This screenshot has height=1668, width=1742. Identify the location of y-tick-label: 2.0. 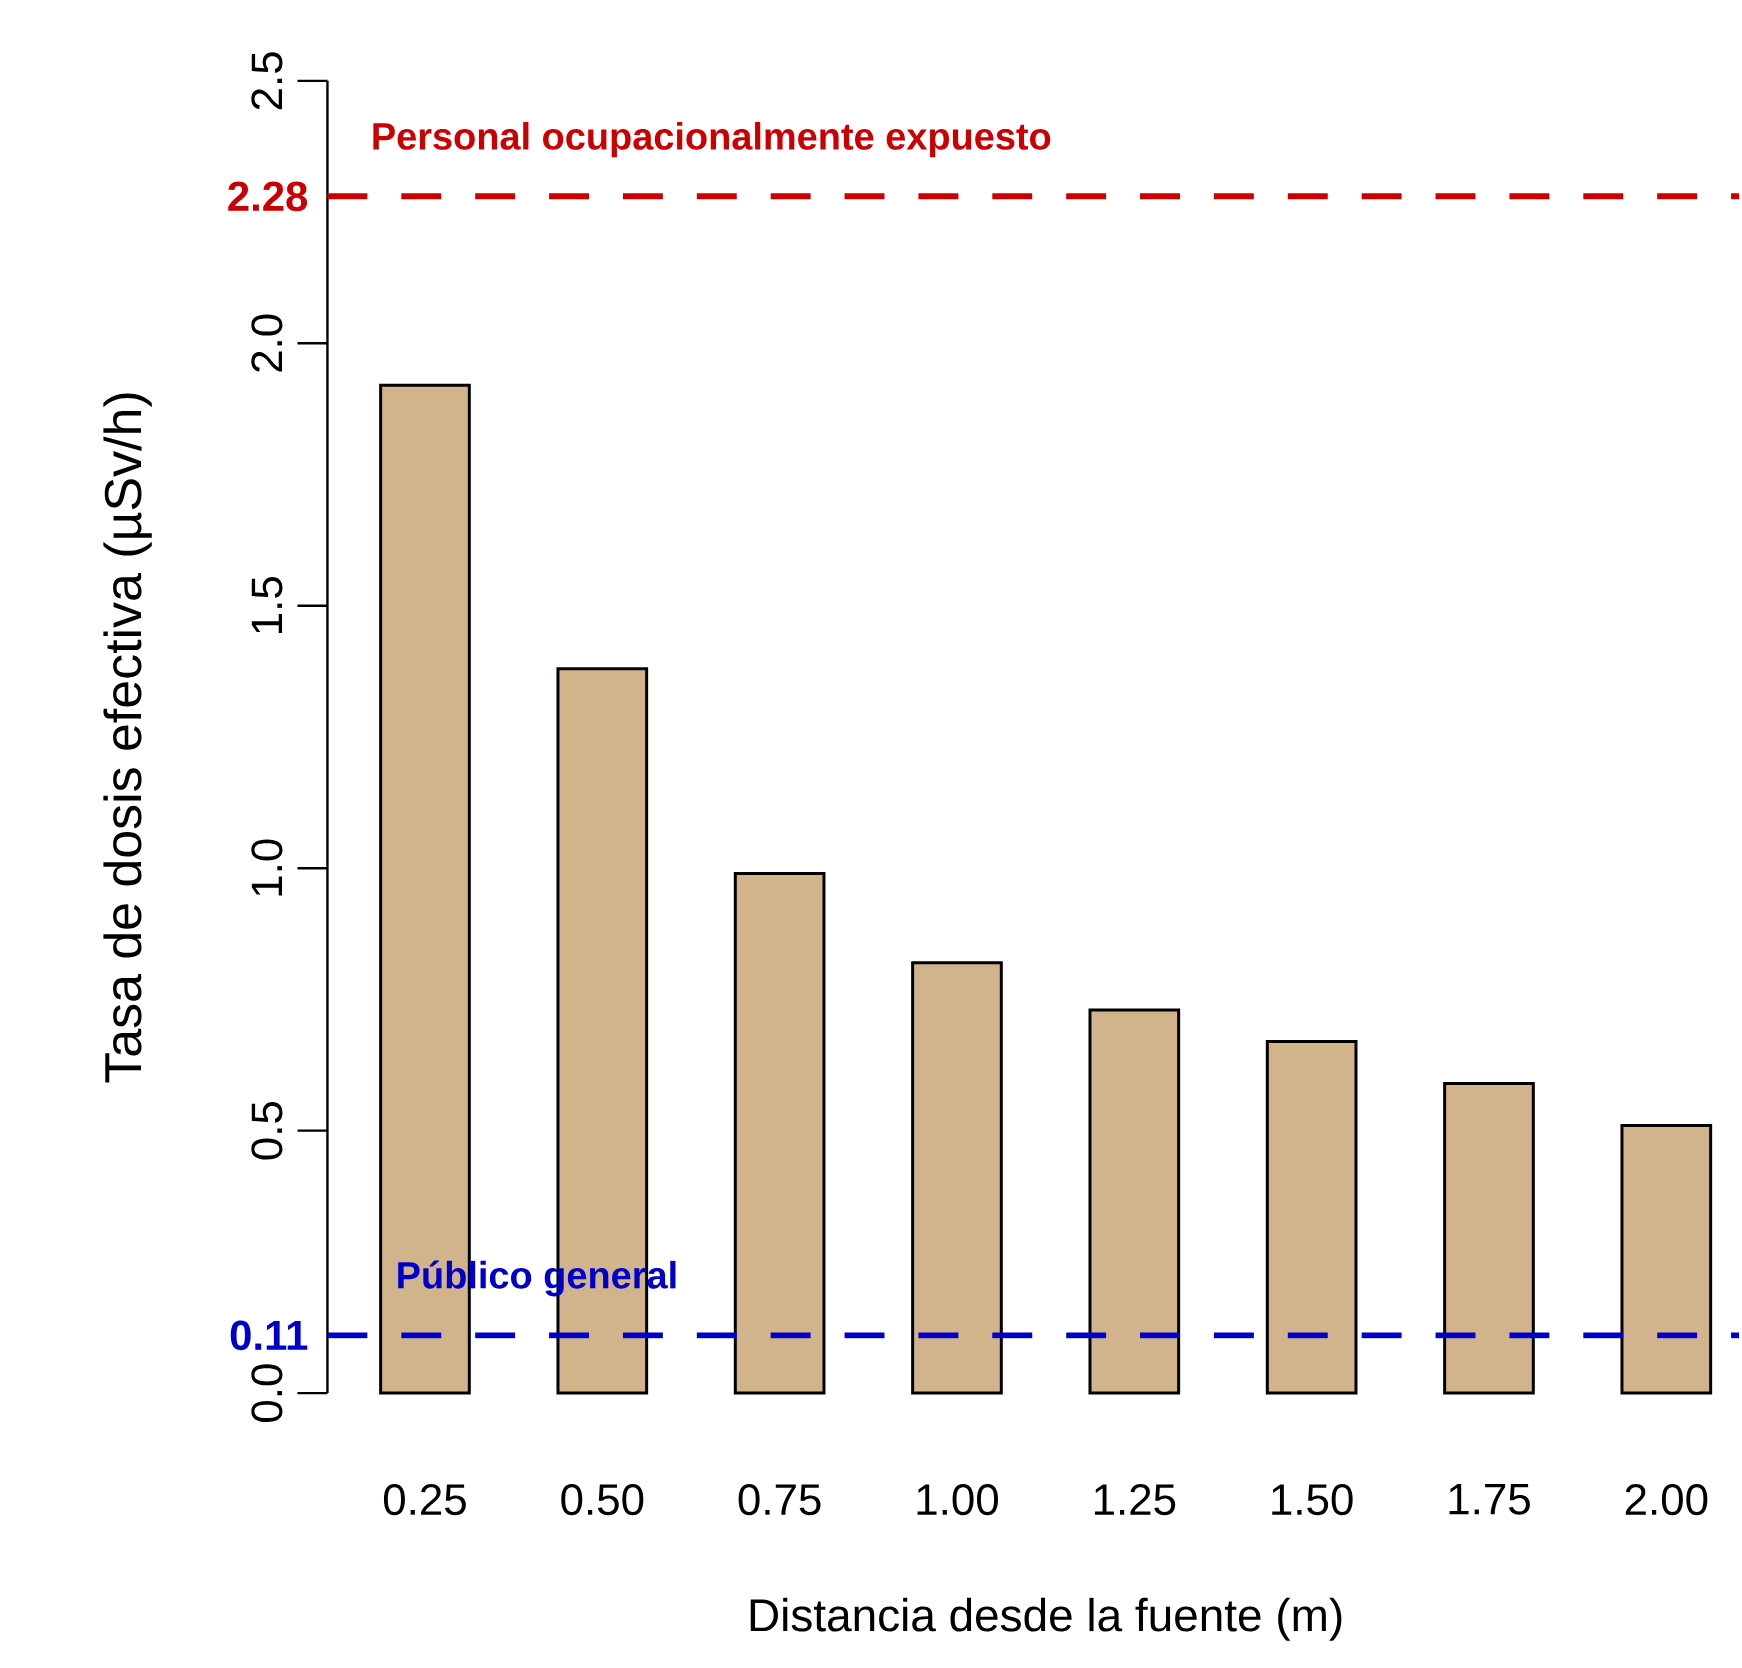
(267, 343).